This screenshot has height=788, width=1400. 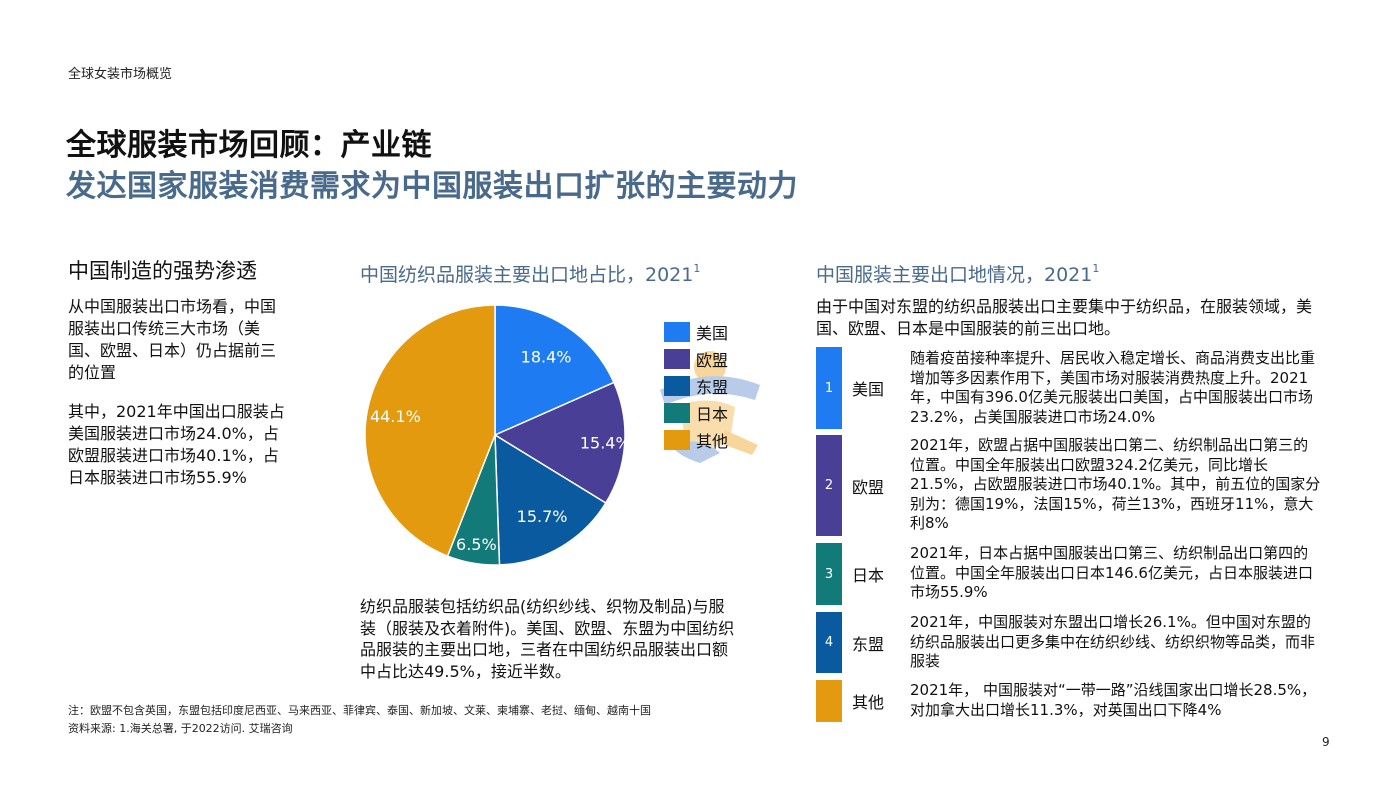 I want to click on page-subtitle: 发达国家服装消费需求为中国服装出口扩张的主要动力, so click(x=432, y=186).